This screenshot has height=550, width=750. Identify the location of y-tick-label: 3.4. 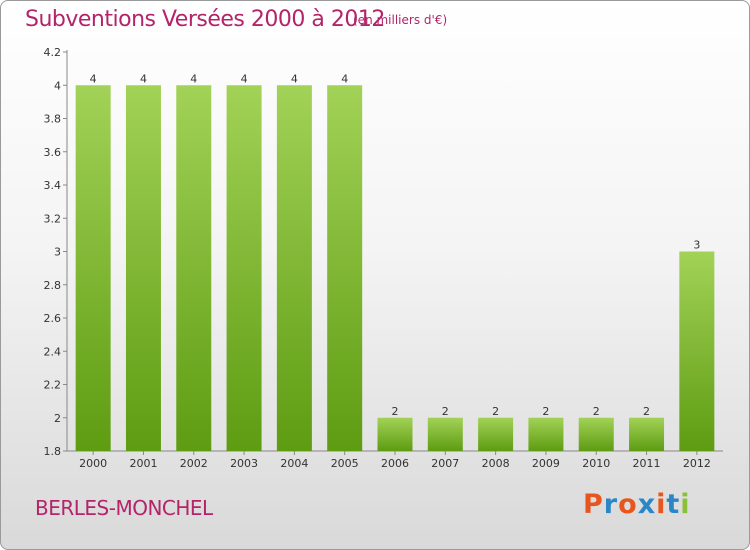
(53, 185).